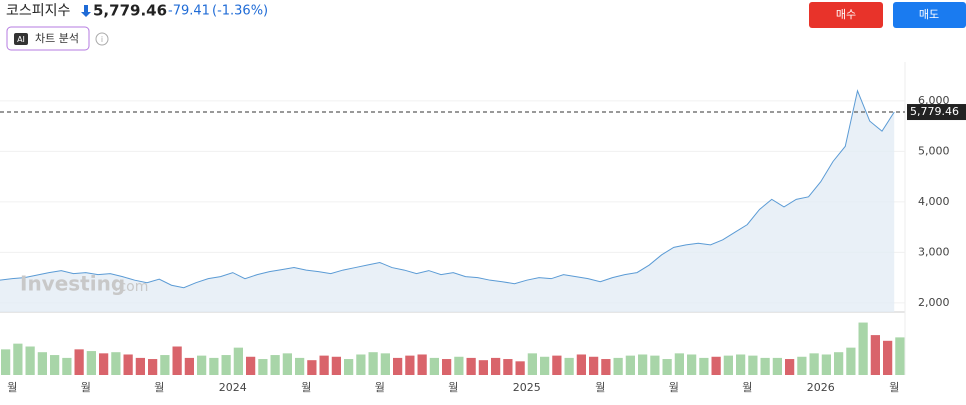 The height and width of the screenshot is (405, 966). I want to click on watermark: Investing, so click(72, 284).